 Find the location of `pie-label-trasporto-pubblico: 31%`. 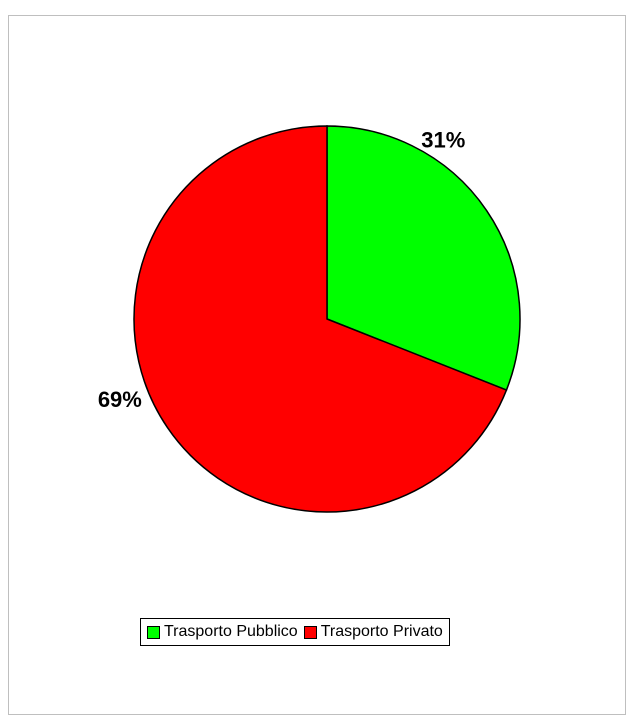

pie-label-trasporto-pubblico: 31% is located at coordinates (443, 140).